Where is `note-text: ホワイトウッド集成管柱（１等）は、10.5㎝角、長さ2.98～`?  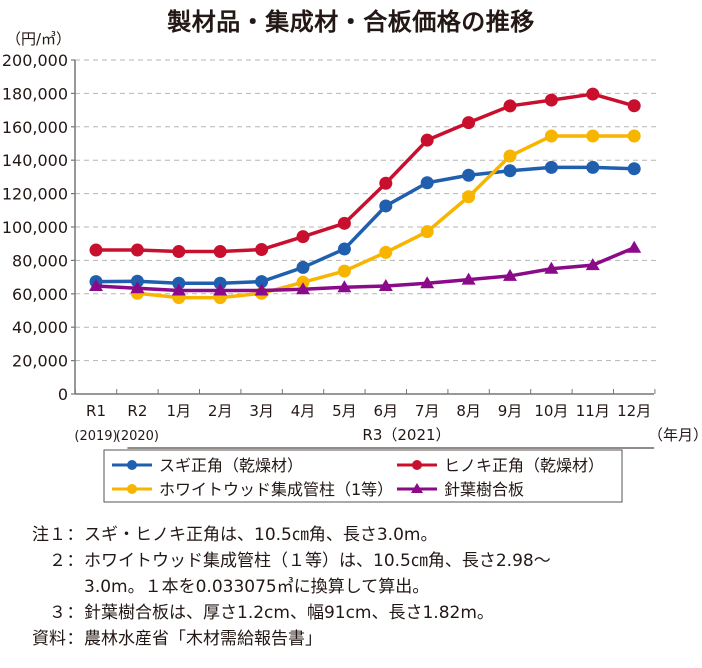
note-text: ホワイトウッド集成管柱（１等）は、10.5㎝角、長さ2.98～ is located at coordinates (317, 561).